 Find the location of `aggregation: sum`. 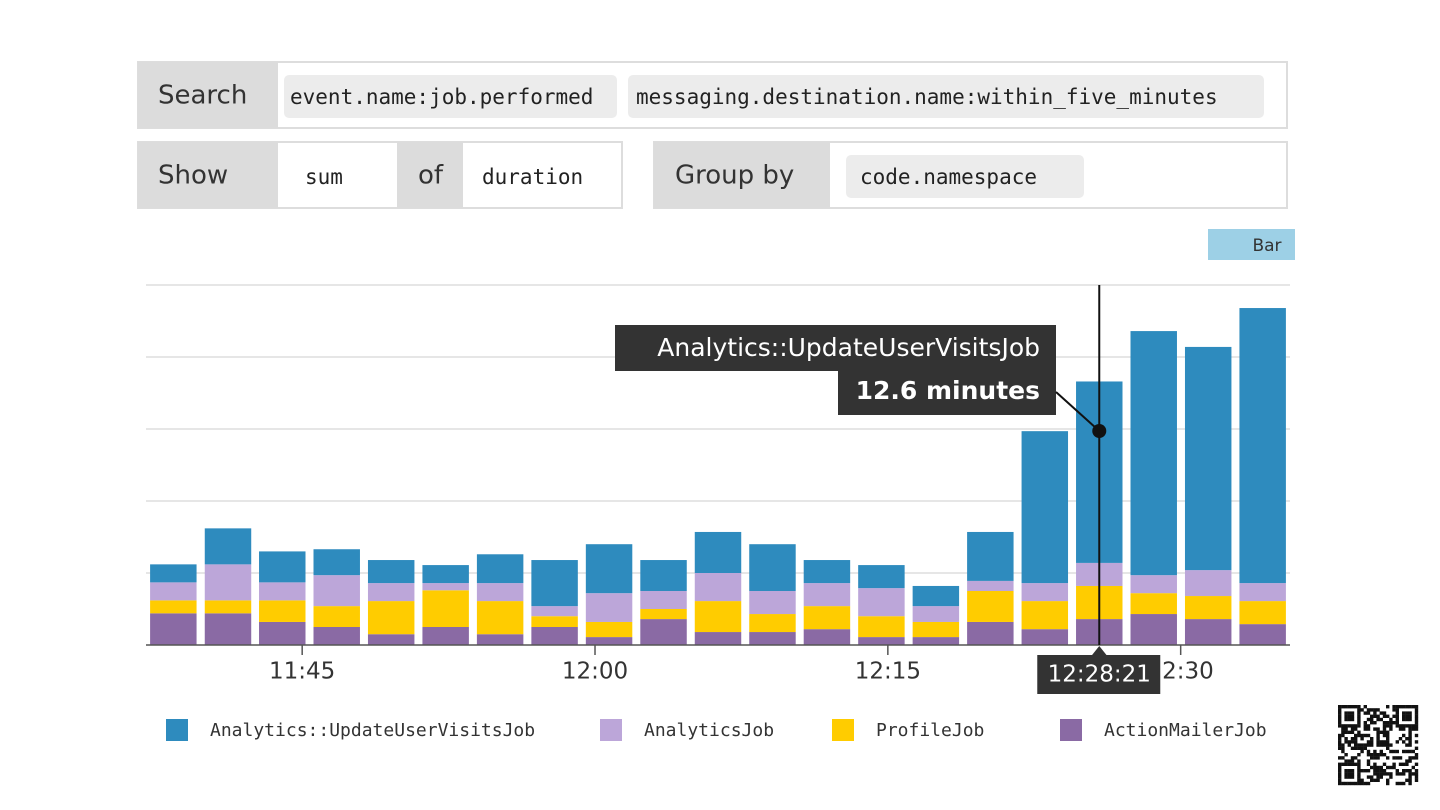

aggregation: sum is located at coordinates (324, 177).